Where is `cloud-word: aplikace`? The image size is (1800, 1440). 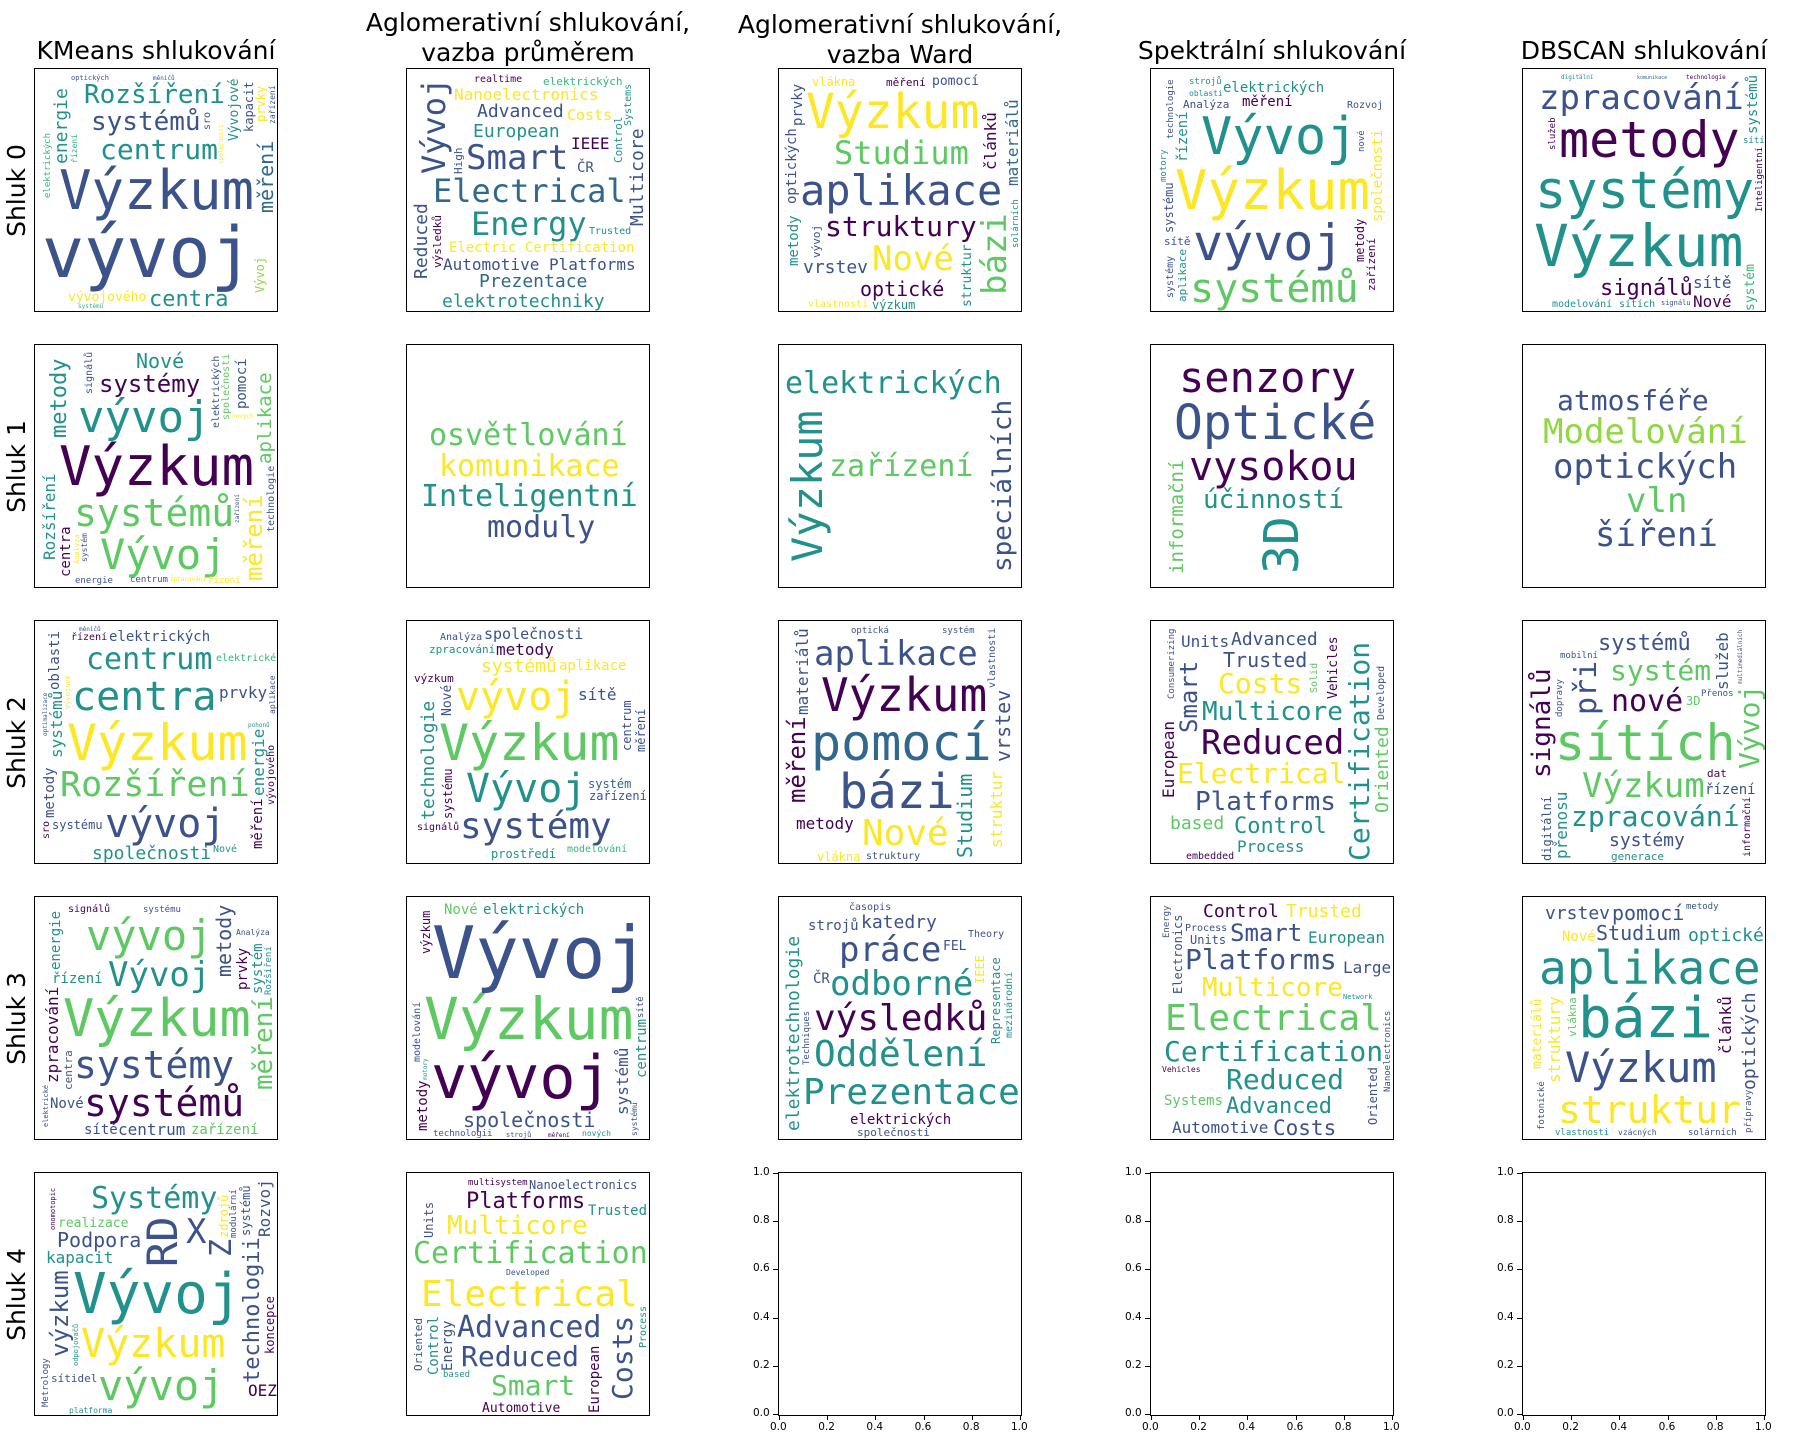
cloud-word: aplikace is located at coordinates (272, 694).